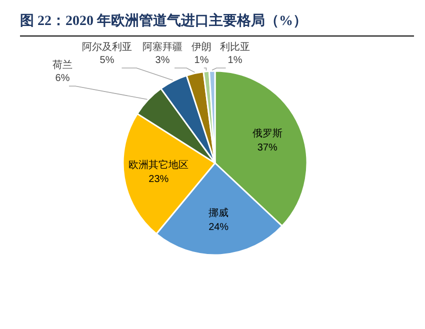 Image resolution: width=425 pixels, height=329 pixels. Describe the element at coordinates (158, 164) in the screenshot. I see `slice-label: 欧洲其它地区` at that location.